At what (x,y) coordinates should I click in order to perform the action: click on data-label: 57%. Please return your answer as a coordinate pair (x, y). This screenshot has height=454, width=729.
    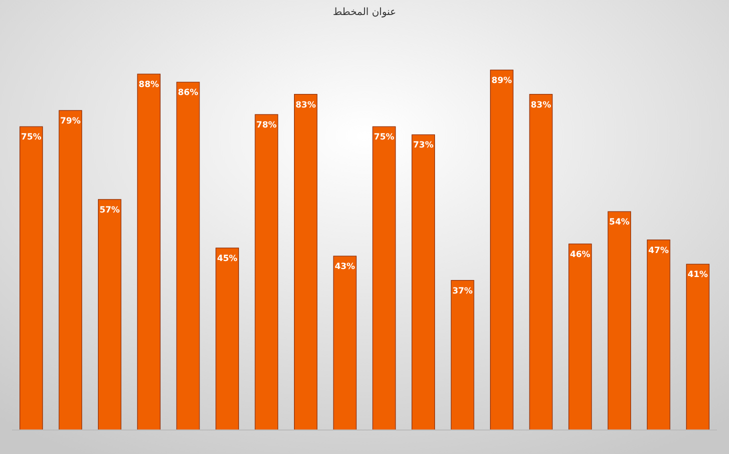
    Looking at the image, I should click on (109, 210).